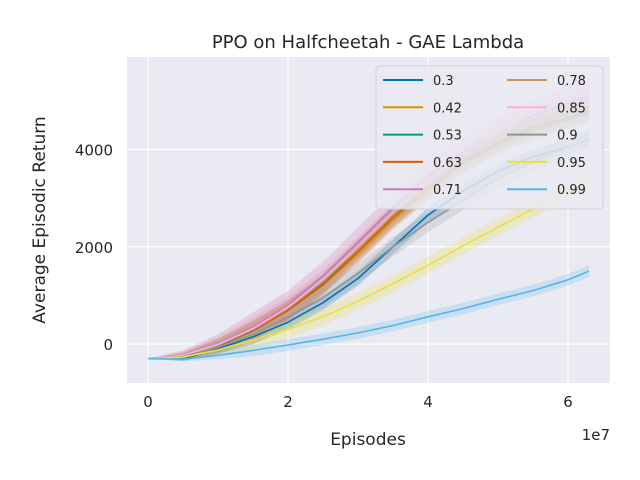  Describe the element at coordinates (571, 163) in the screenshot. I see `legend-label-0.95: 0.95` at that location.